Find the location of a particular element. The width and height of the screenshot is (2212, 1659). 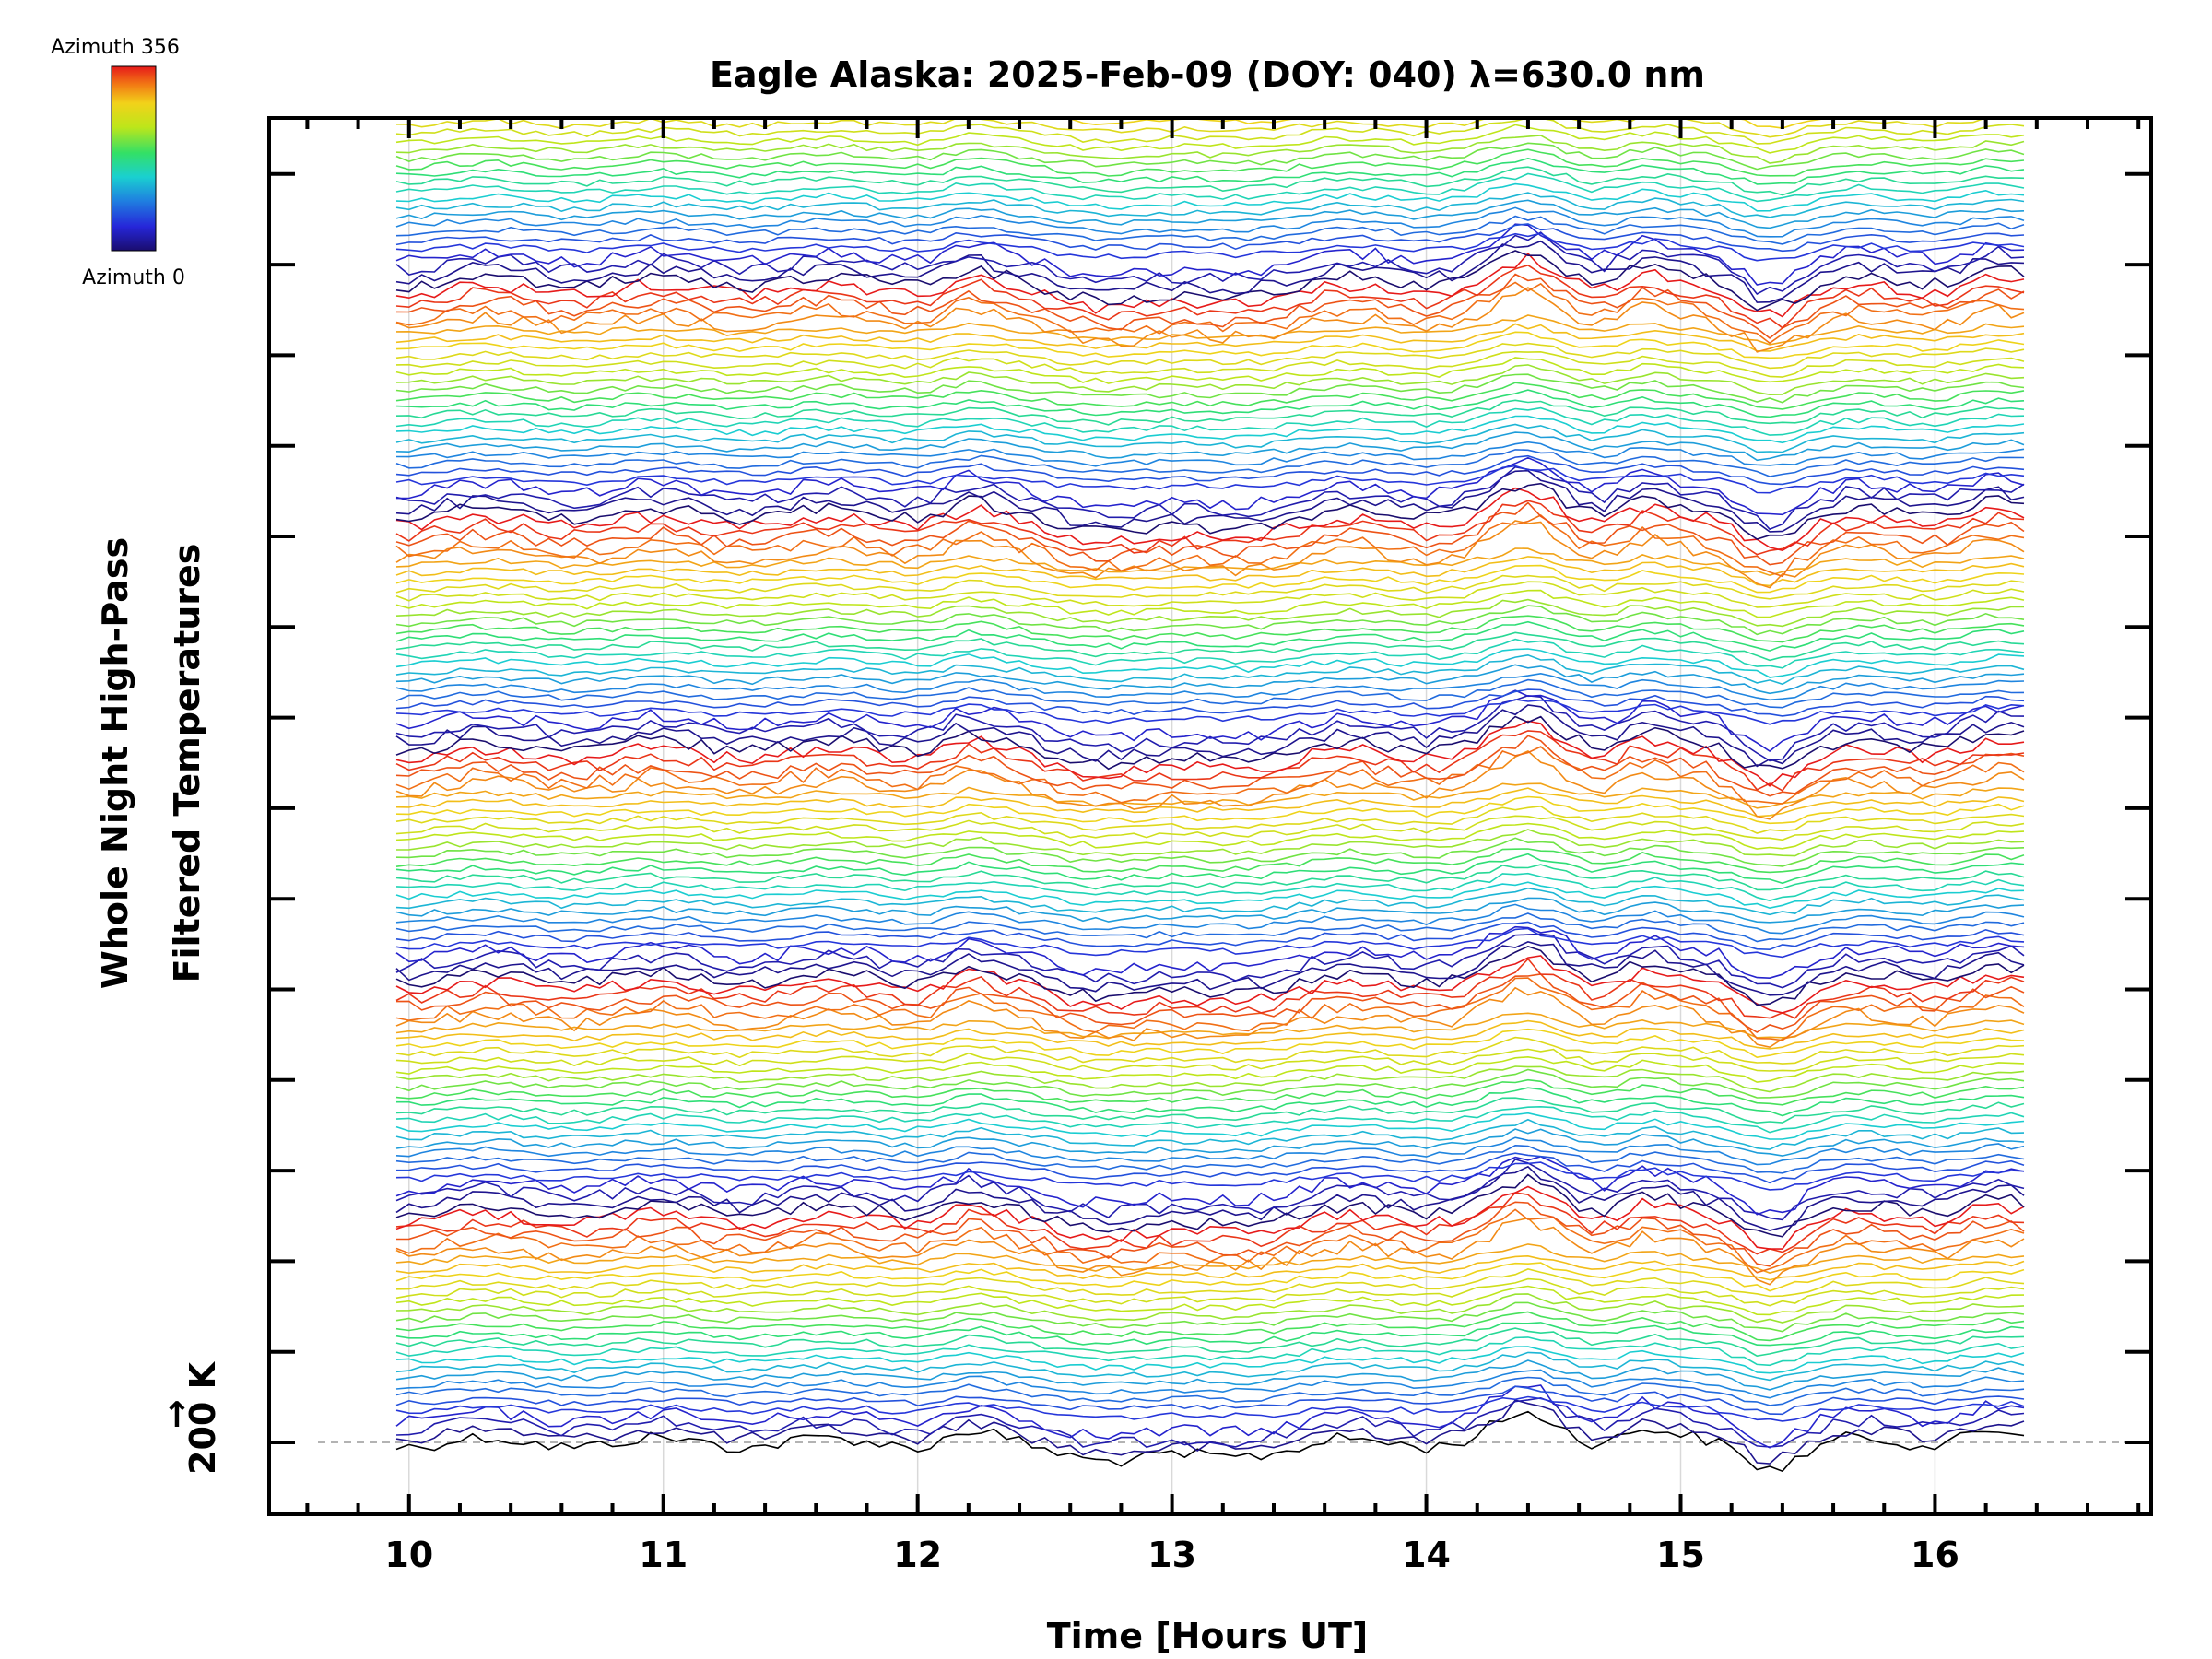

x-tick-label-14: 14 is located at coordinates (1426, 1555).